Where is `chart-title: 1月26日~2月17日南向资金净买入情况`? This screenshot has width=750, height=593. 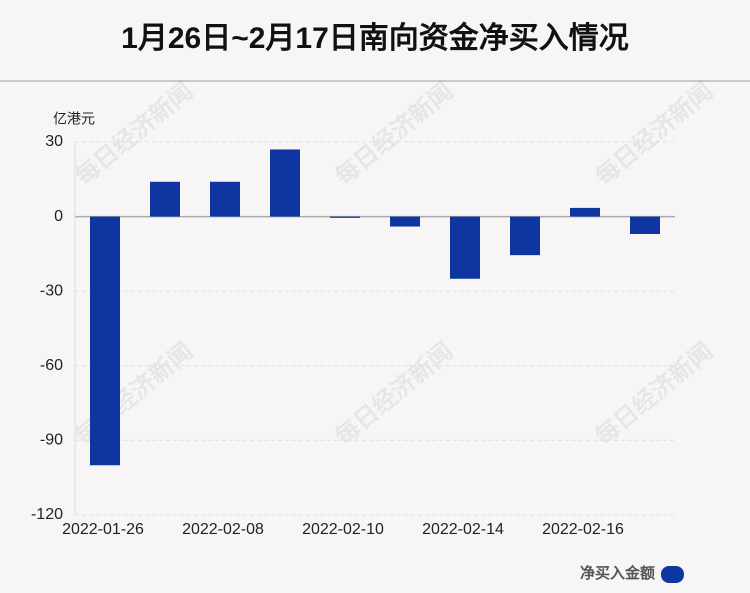
chart-title: 1月26日~2月17日南向资金净买入情况 is located at coordinates (375, 38).